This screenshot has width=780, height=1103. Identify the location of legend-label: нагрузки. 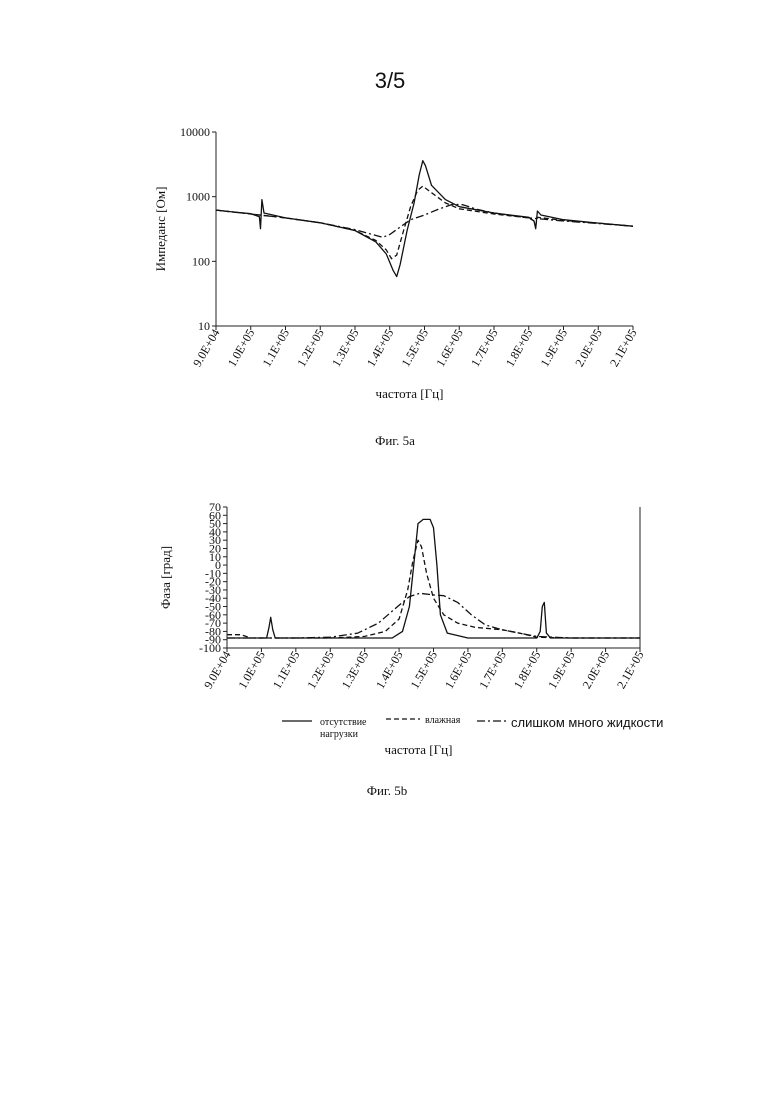
(339, 734).